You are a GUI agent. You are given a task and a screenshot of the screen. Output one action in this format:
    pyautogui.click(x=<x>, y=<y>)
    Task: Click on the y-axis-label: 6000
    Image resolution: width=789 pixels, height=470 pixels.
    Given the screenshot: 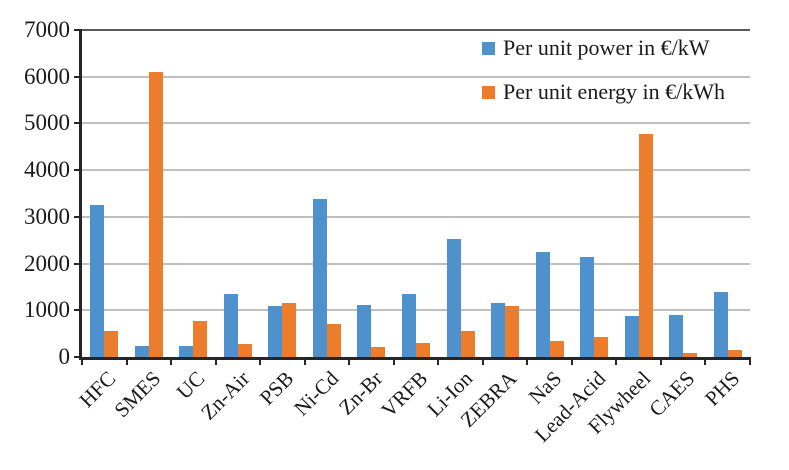 What is the action you would take?
    pyautogui.click(x=47, y=76)
    